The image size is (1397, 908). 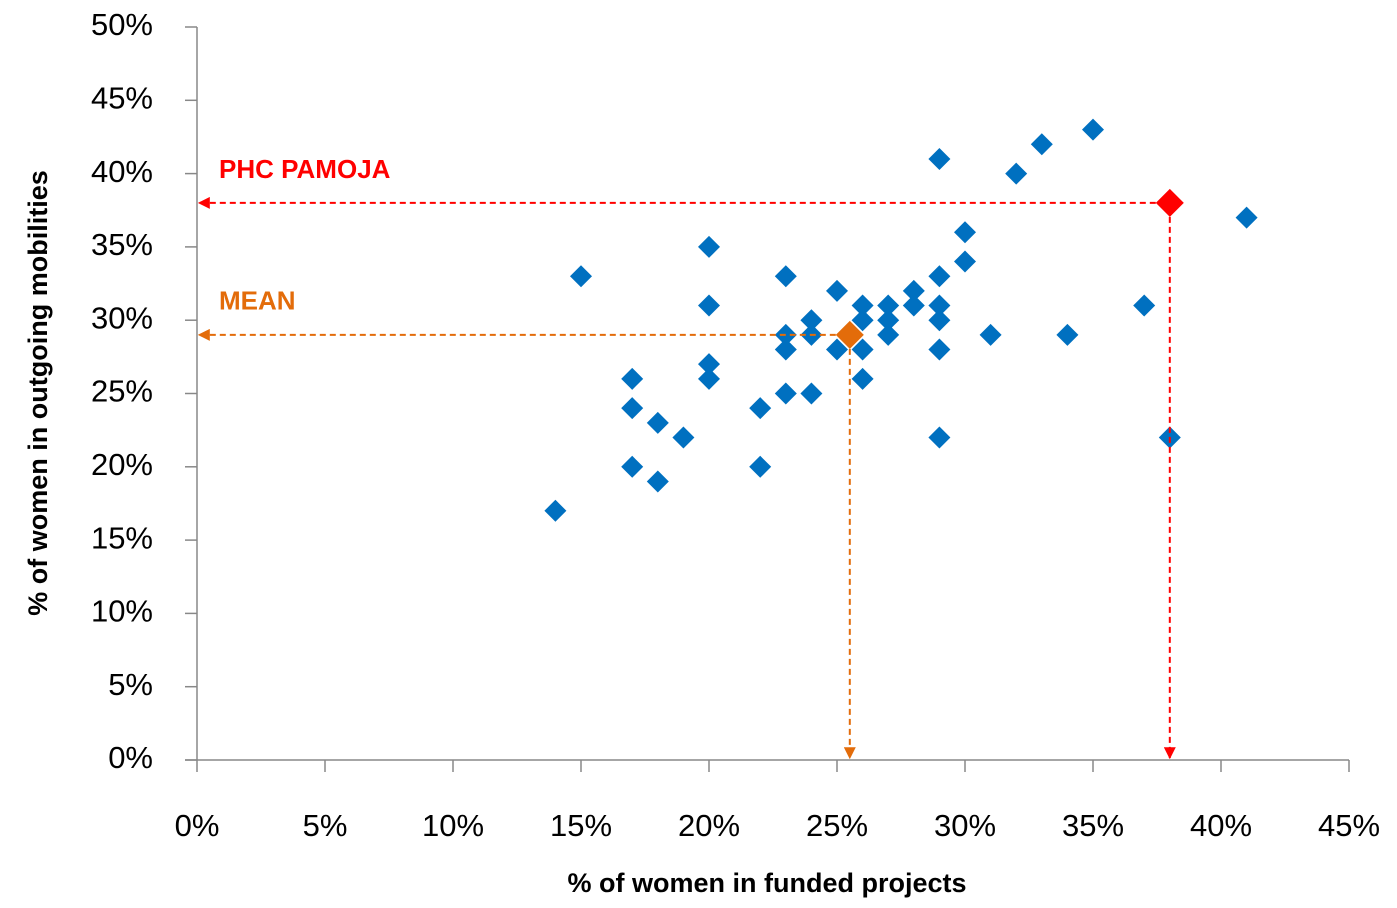 What do you see at coordinates (122, 244) in the screenshot?
I see `y-tick-label: 35%` at bounding box center [122, 244].